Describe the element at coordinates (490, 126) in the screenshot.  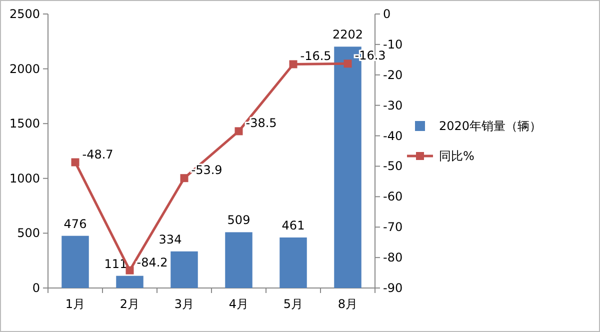
I see `legend-label: 2020年销量（辆）` at that location.